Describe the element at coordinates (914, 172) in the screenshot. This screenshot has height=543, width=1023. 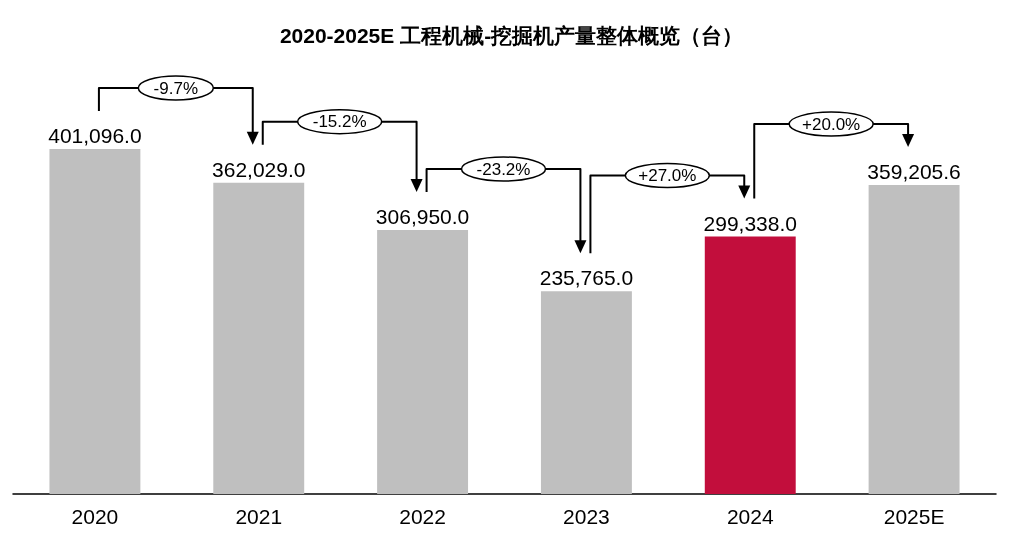
I see `data-label: 359,205.6` at that location.